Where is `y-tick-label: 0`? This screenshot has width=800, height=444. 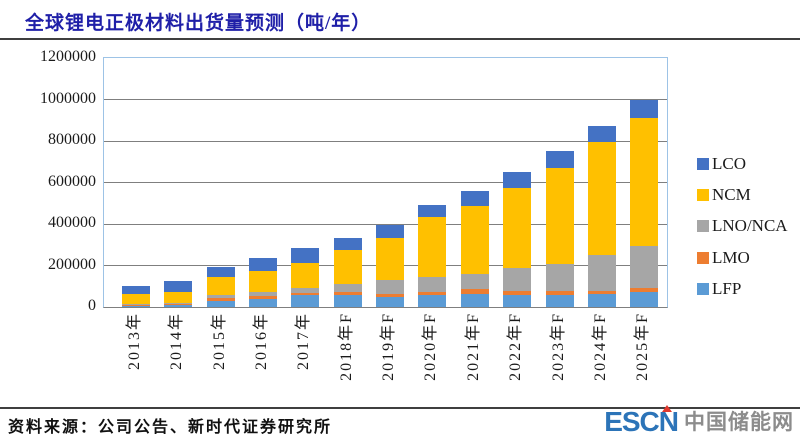
y-tick-label: 0 is located at coordinates (92, 305).